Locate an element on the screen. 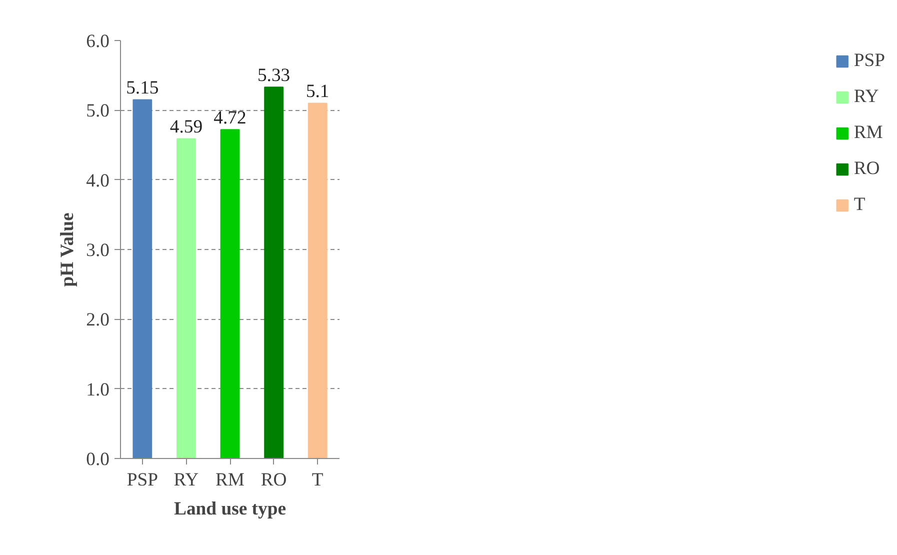 The width and height of the screenshot is (897, 555). data-label: 4.59 is located at coordinates (186, 127).